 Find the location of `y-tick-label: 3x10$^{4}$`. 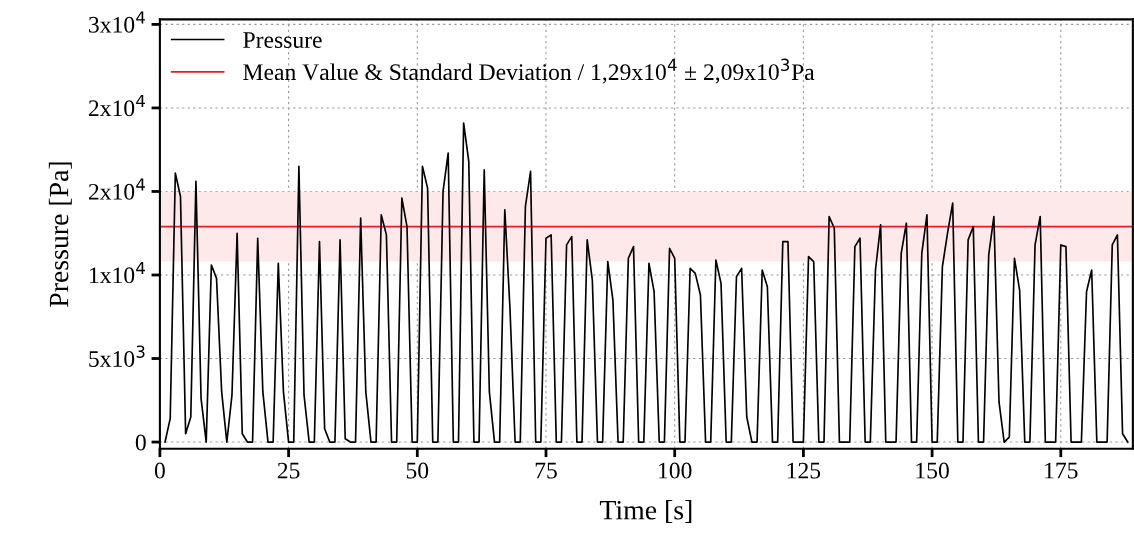

y-tick-label: 3x10$^{4}$ is located at coordinates (117, 22).